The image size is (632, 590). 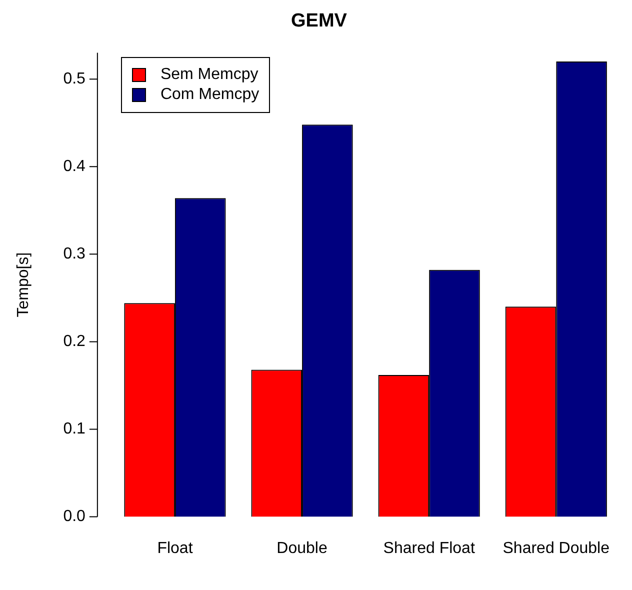 What do you see at coordinates (74, 254) in the screenshot?
I see `y-tick-label: 0.3` at bounding box center [74, 254].